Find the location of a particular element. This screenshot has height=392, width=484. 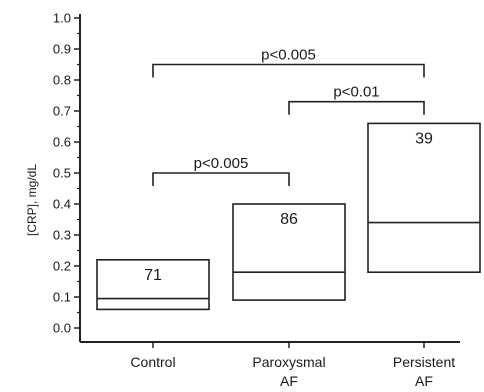

box-n-label-1: 86 is located at coordinates (289, 219).